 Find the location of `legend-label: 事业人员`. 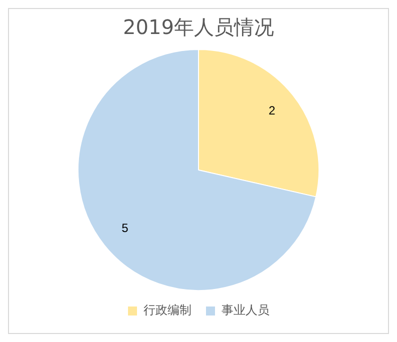

legend-label: 事业人员 is located at coordinates (246, 310).